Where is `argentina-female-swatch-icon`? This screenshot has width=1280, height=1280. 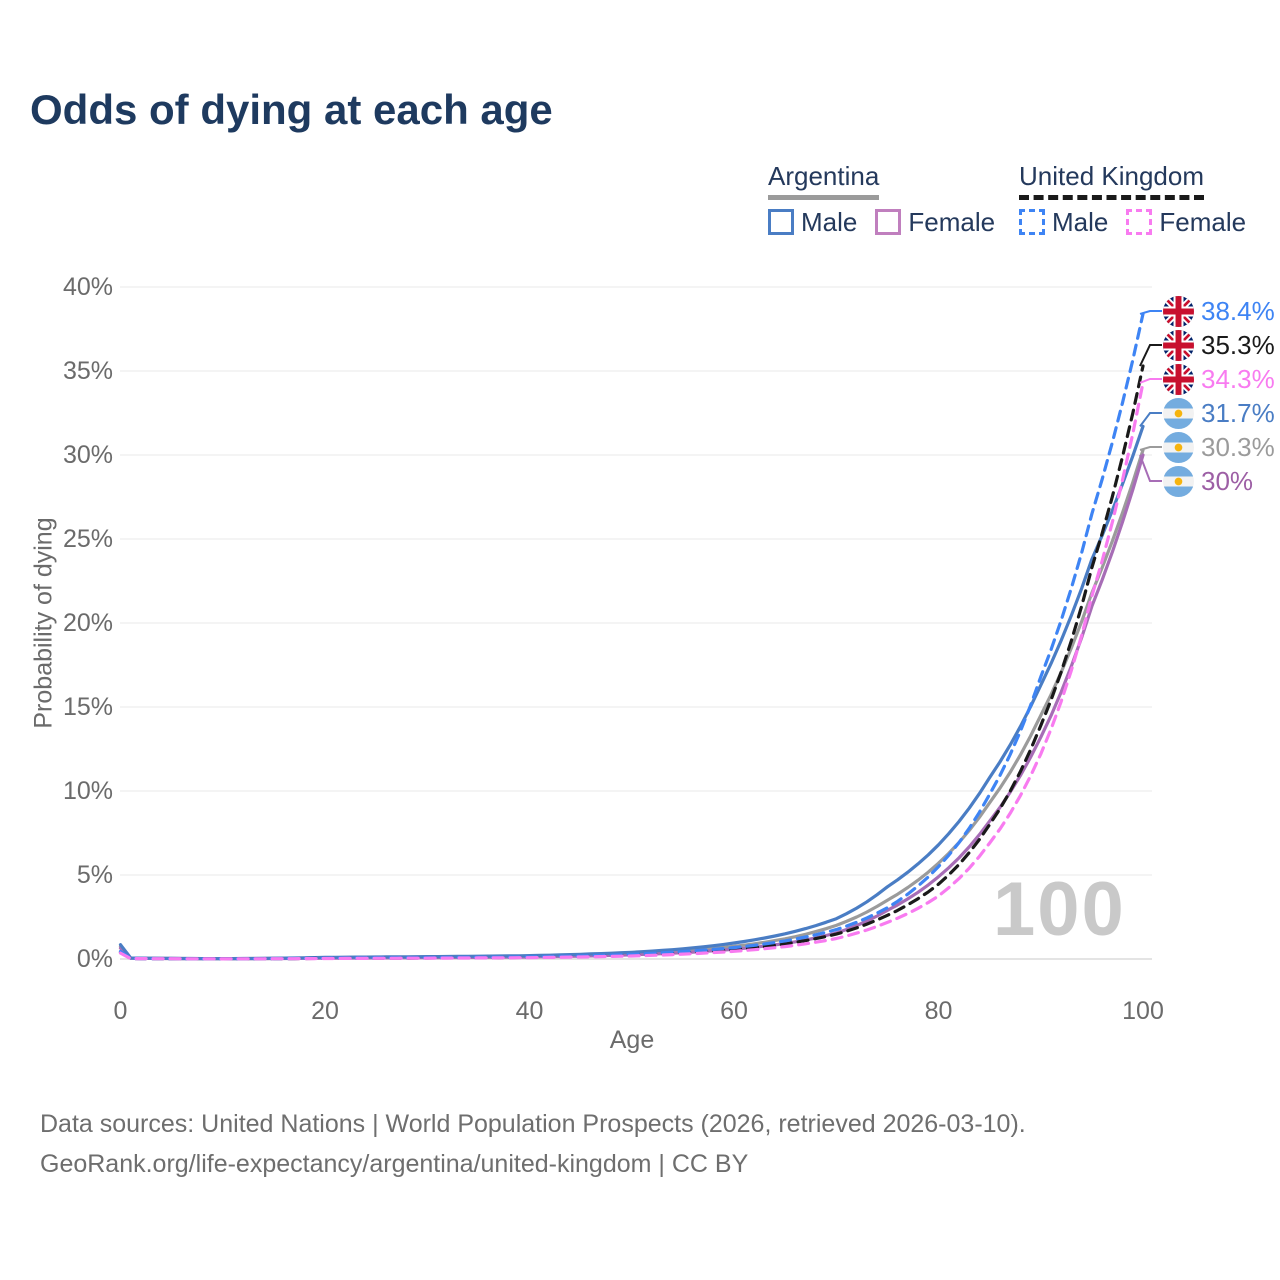 argentina-female-swatch-icon is located at coordinates (888, 222).